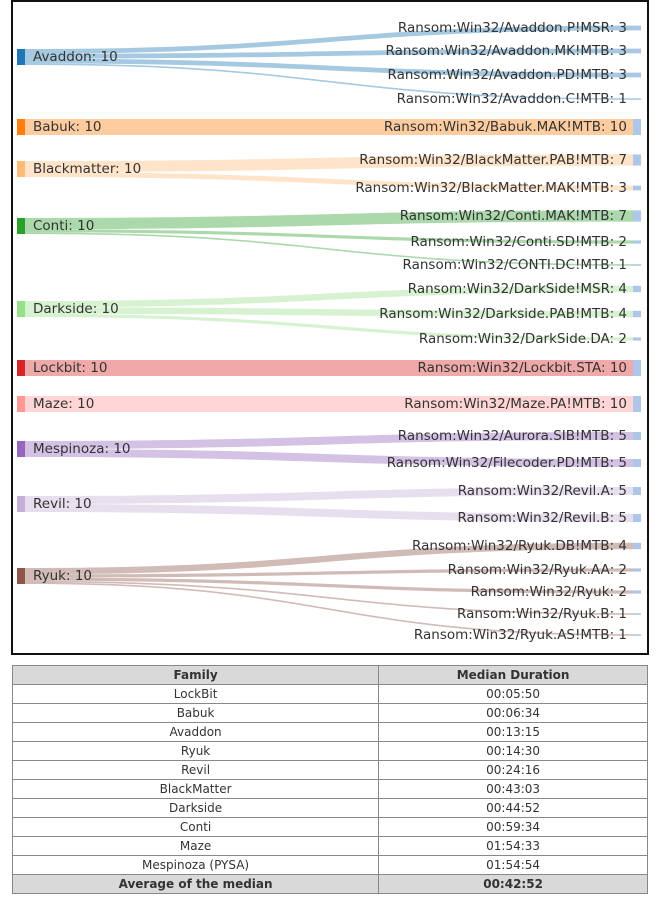 This screenshot has height=914, width=660. I want to click on target-label: Ransom:Win32/Ryuk.B: 1, so click(542, 614).